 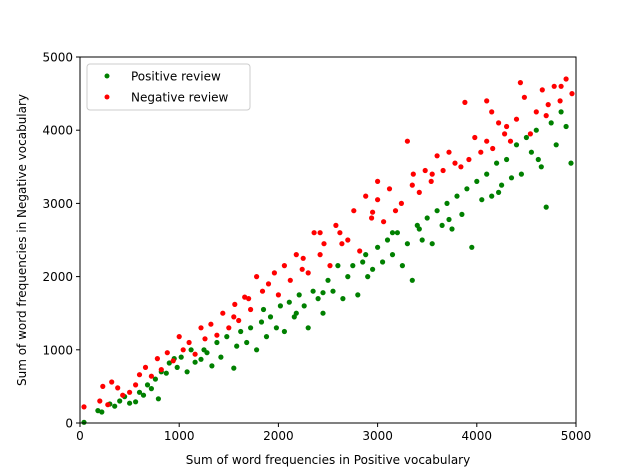 I want to click on legend-marker-positive, so click(x=107, y=76).